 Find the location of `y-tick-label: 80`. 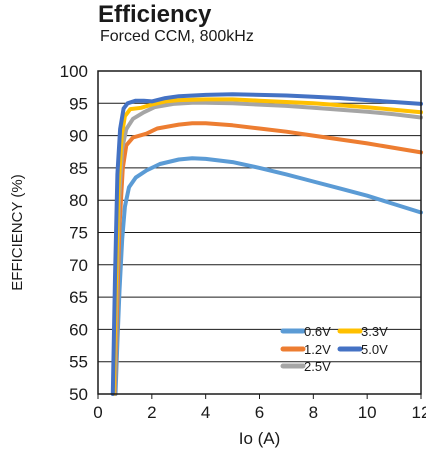

y-tick-label: 80 is located at coordinates (78, 200).